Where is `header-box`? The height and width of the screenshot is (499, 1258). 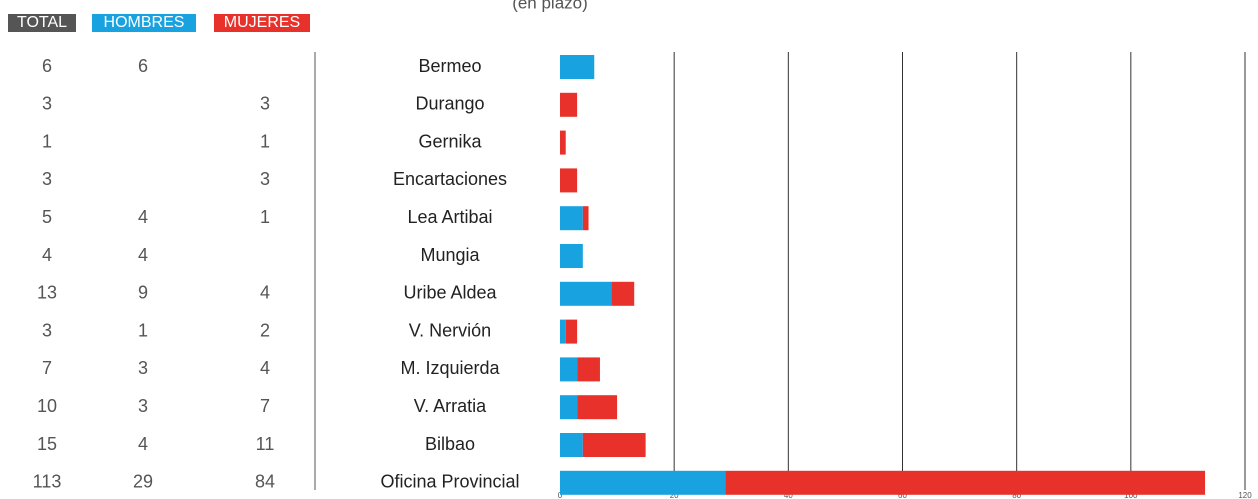 header-box is located at coordinates (42, 23).